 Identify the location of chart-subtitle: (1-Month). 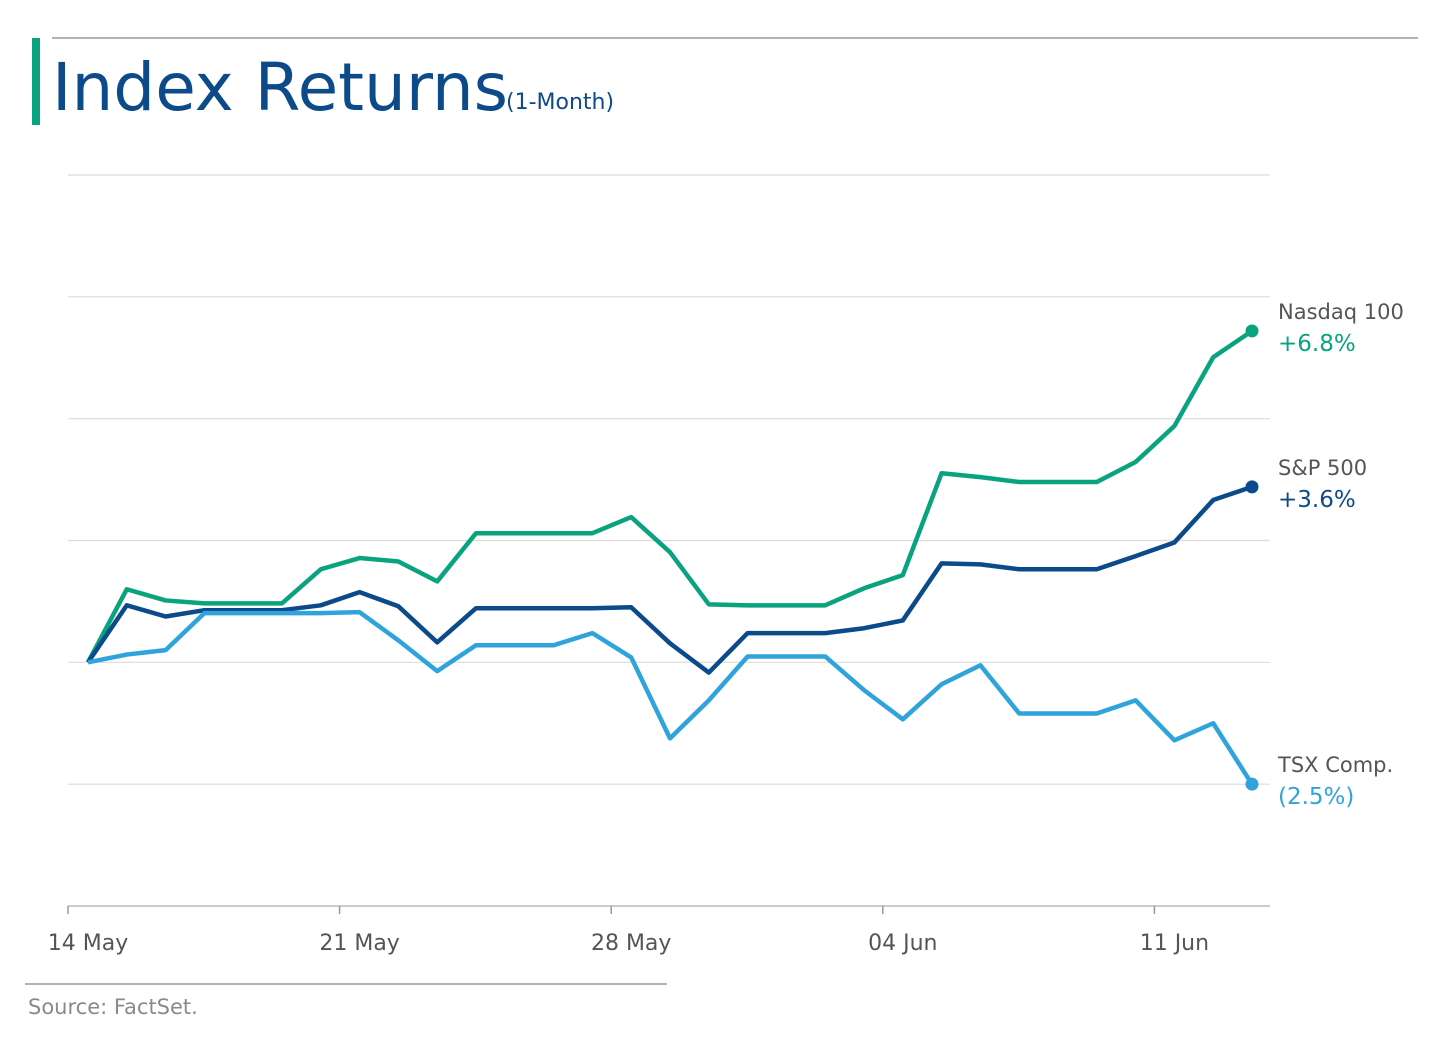
(560, 102).